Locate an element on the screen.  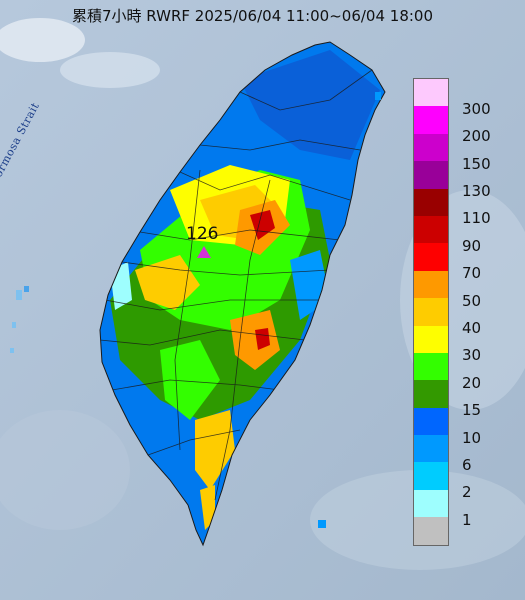
legend-label: 90 is located at coordinates (472, 245).